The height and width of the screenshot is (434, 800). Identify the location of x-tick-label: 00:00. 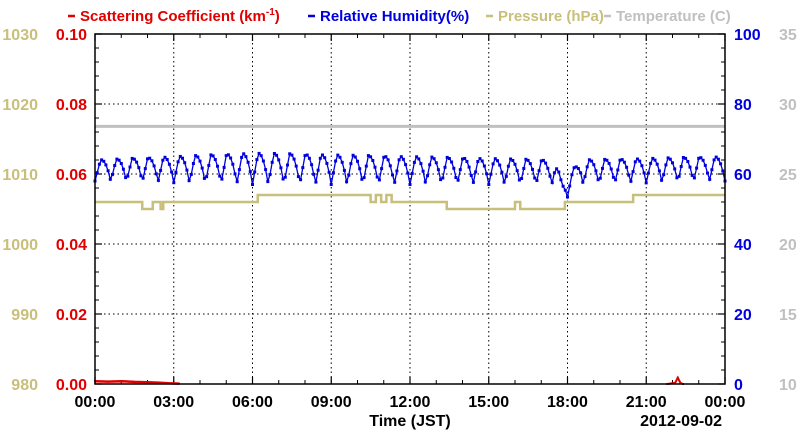
(725, 402).